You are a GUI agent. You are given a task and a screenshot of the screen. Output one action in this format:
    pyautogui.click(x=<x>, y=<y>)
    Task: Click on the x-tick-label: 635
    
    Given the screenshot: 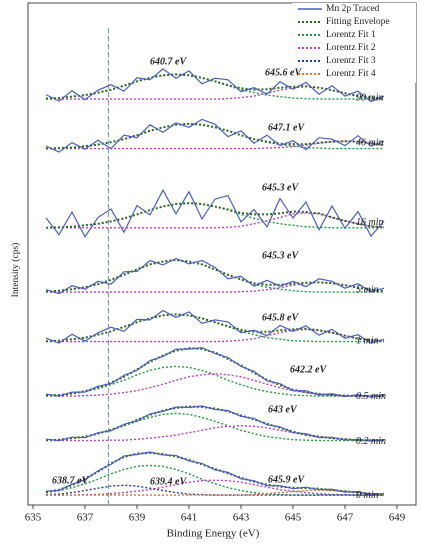 What is the action you would take?
    pyautogui.click(x=33, y=518)
    